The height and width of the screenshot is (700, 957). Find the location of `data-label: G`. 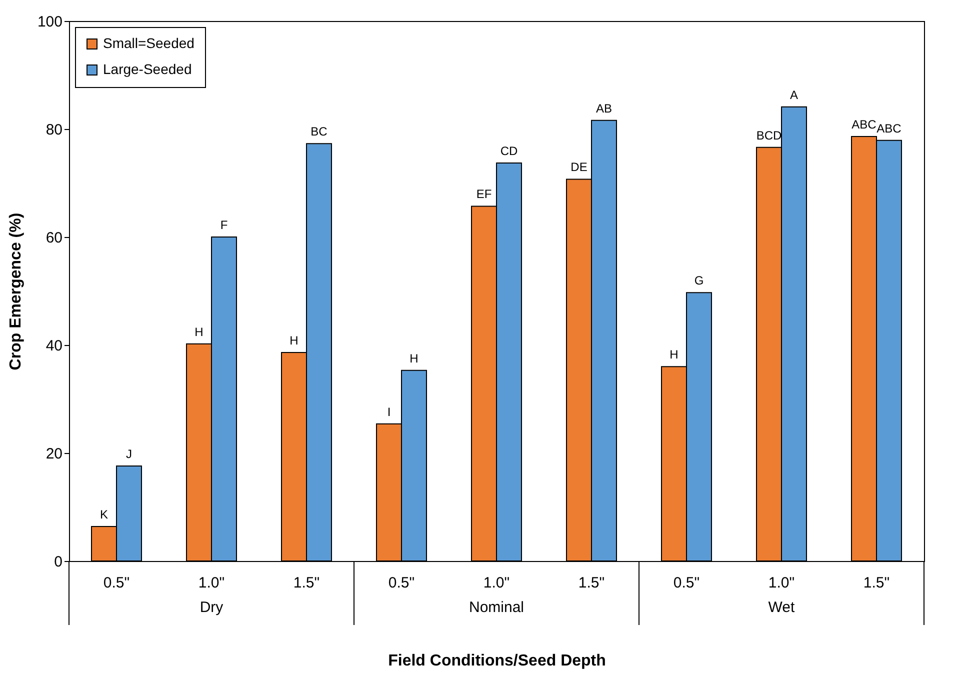

data-label: G is located at coordinates (699, 281).